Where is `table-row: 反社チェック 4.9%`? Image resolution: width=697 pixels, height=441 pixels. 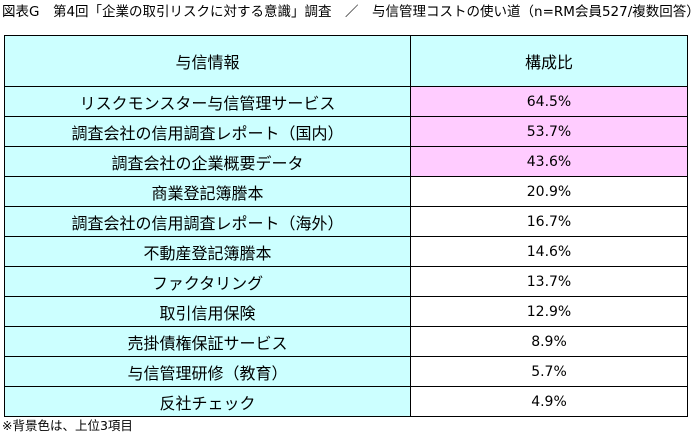
table-row: 反社チェック 4.9% is located at coordinates (346, 401).